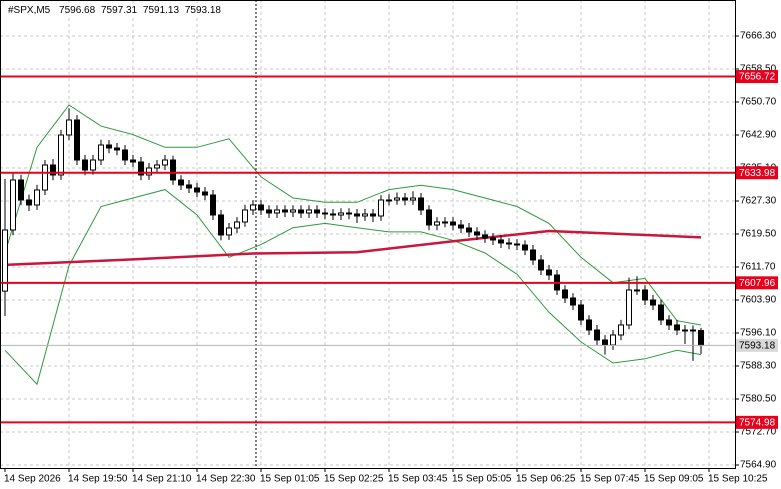 Image resolution: width=781 pixels, height=489 pixels. What do you see at coordinates (290, 479) in the screenshot?
I see `x-tick-label: 15 Sep 01:05` at bounding box center [290, 479].